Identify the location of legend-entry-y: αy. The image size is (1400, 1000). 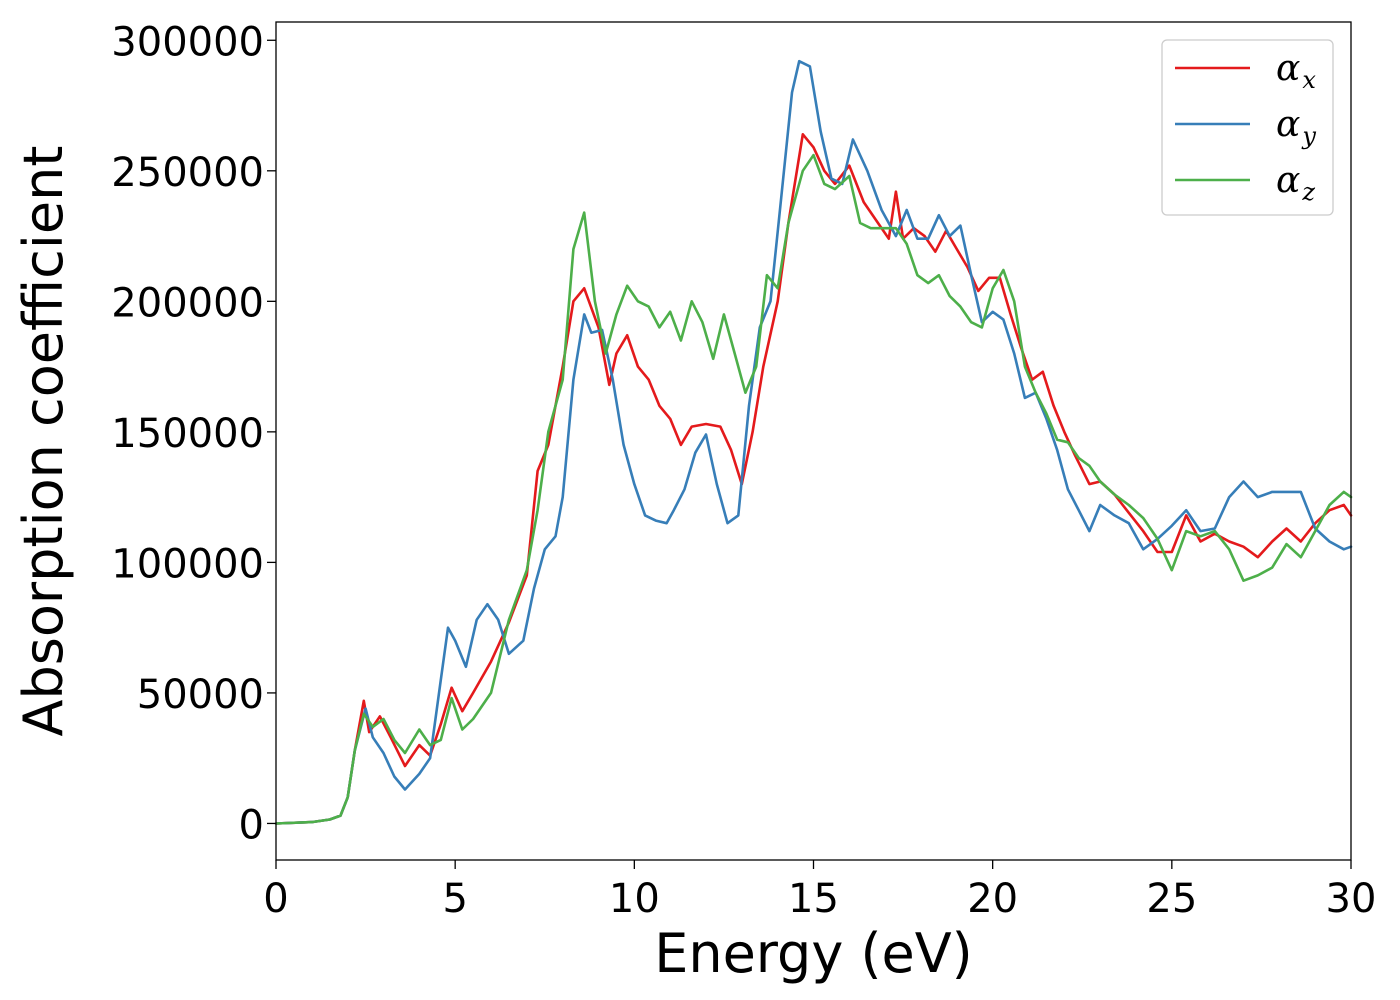
(1296, 127).